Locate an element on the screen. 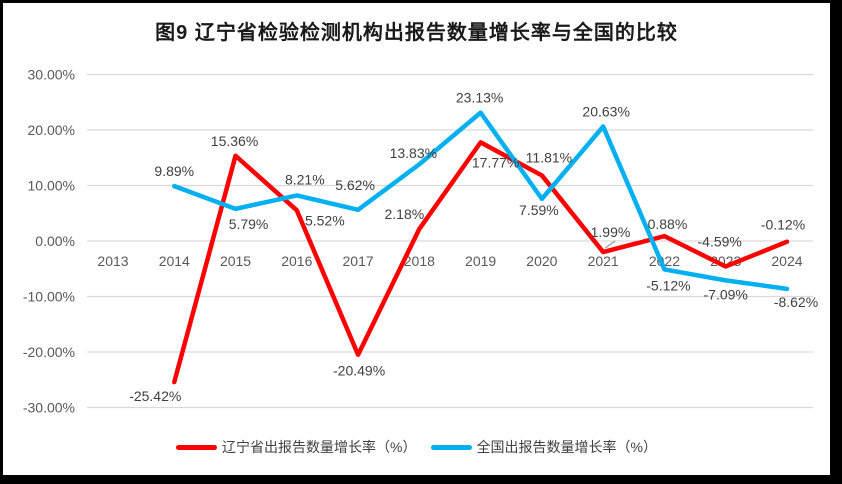 This screenshot has width=842, height=484. liaoning-data-label: -0.12% is located at coordinates (783, 225).